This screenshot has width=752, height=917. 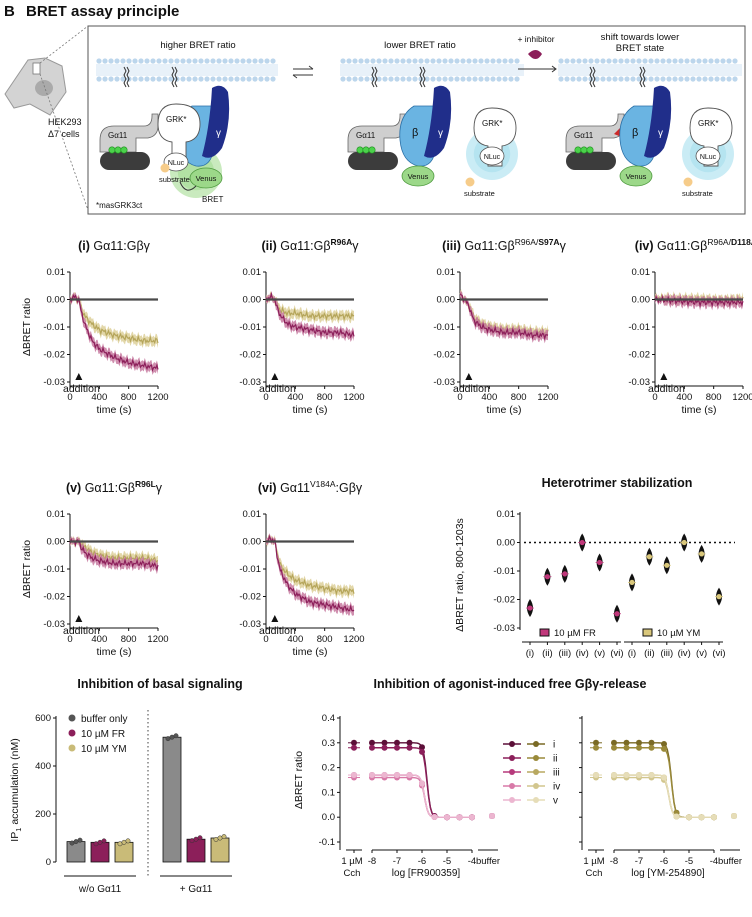 I want to click on x-tick-label: (vi), so click(x=616, y=653).